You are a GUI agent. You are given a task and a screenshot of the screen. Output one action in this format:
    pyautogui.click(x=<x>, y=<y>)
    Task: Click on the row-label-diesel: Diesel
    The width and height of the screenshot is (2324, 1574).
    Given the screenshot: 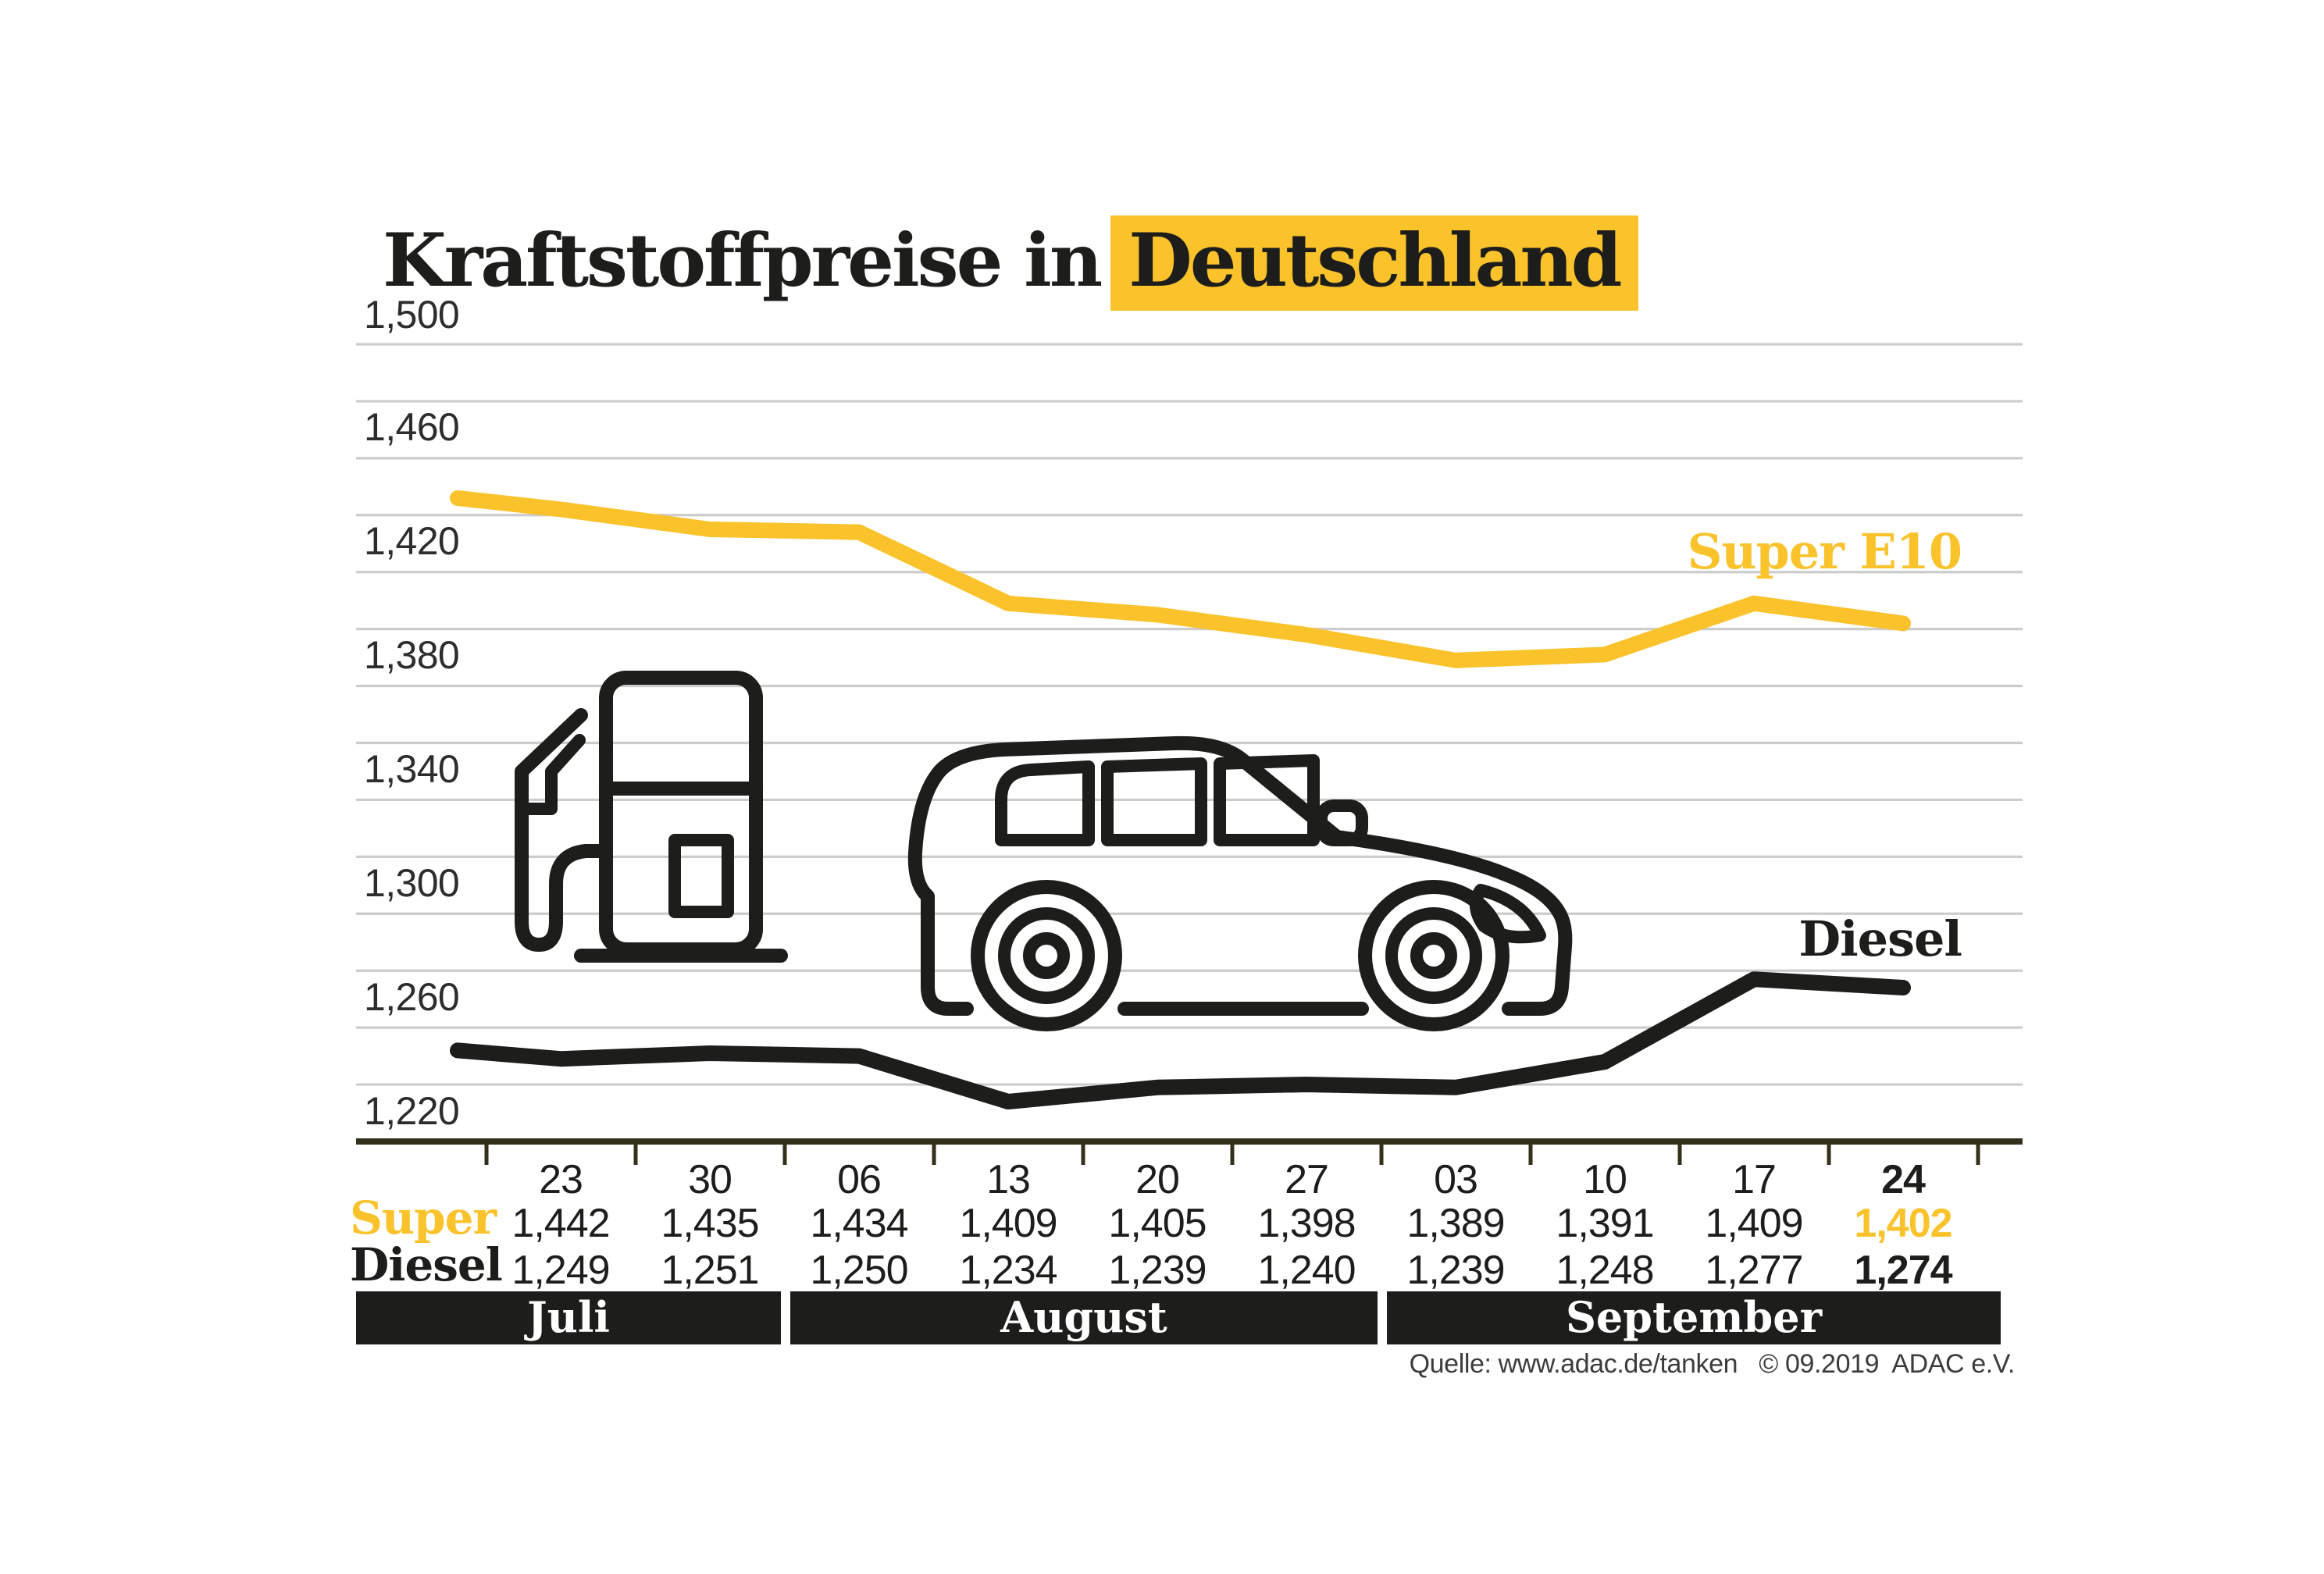 What is the action you would take?
    pyautogui.click(x=426, y=1264)
    